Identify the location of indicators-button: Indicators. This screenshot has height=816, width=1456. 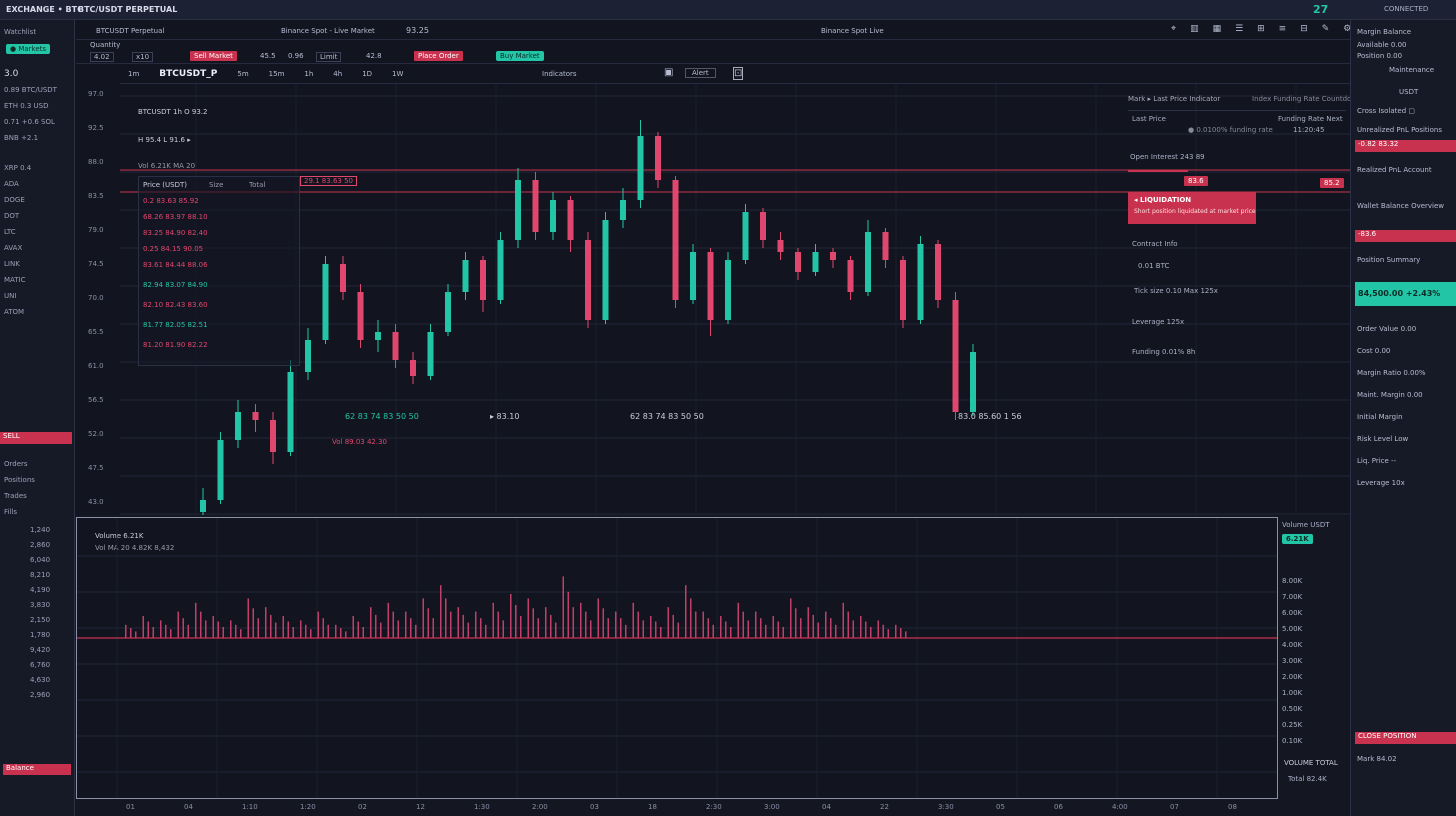
(559, 74).